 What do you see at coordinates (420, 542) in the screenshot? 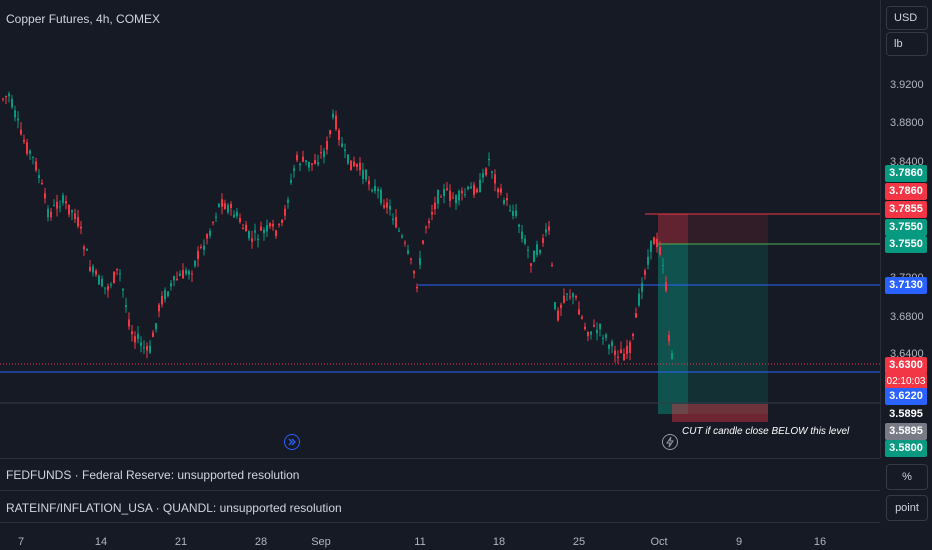
I see `time-tick: 11` at bounding box center [420, 542].